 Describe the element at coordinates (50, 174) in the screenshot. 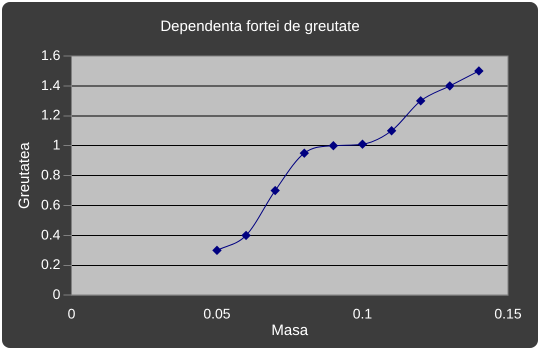

I see `y-tick-label: 0.8` at that location.